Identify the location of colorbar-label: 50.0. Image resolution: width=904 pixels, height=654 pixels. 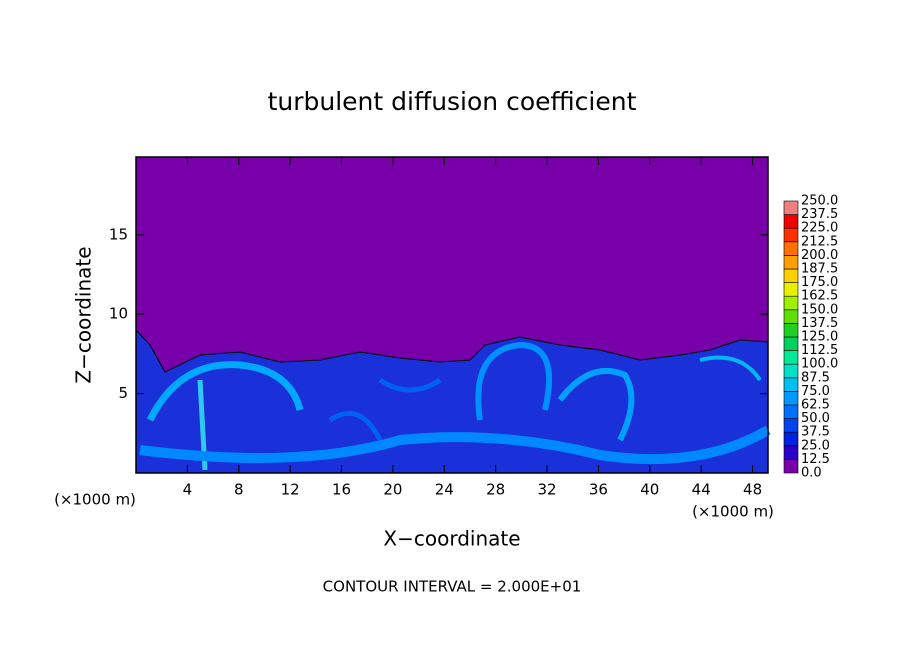
(815, 418).